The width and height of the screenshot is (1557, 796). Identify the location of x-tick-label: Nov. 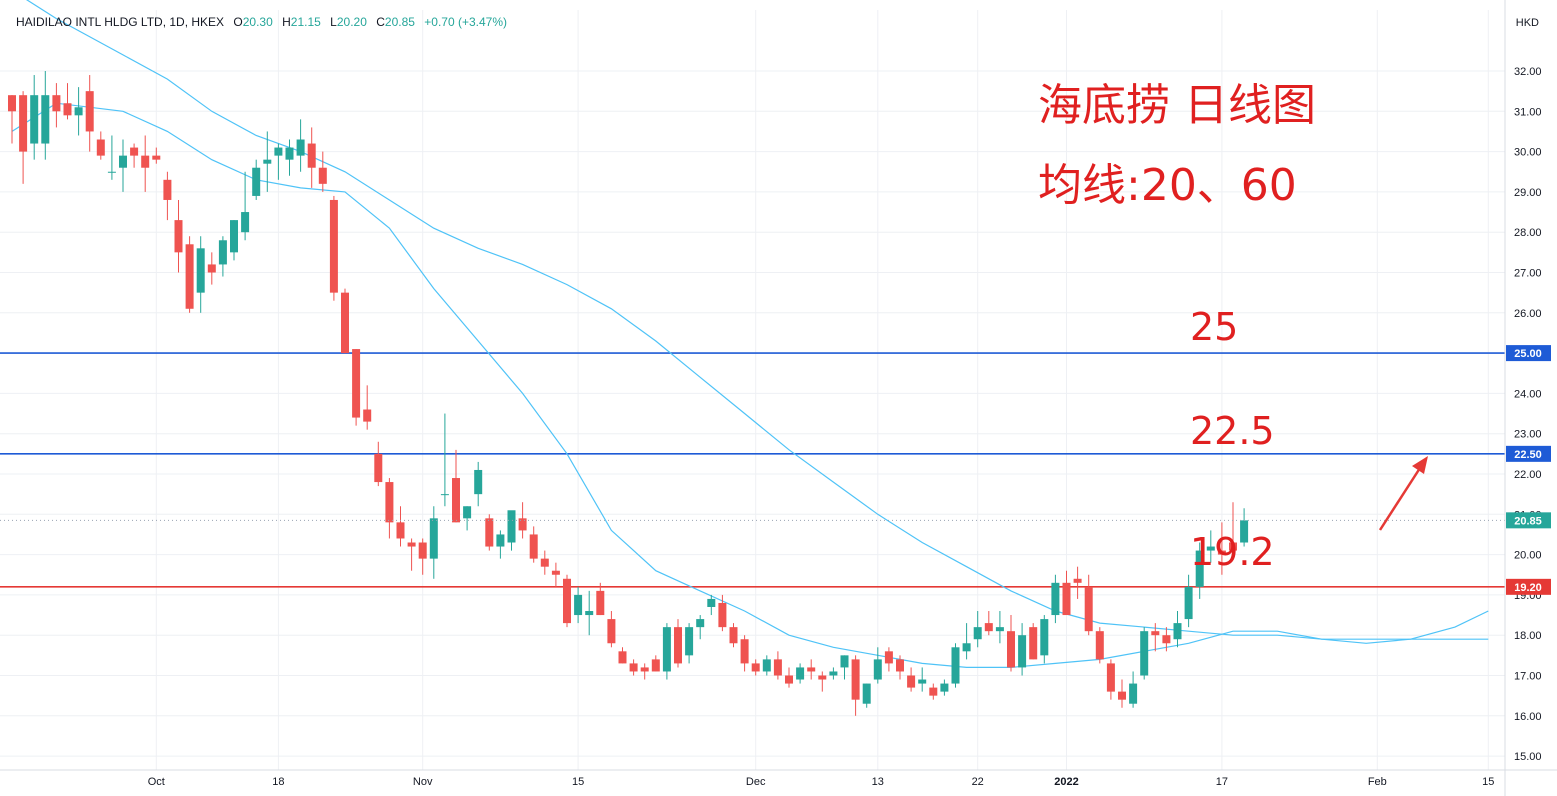
(423, 782).